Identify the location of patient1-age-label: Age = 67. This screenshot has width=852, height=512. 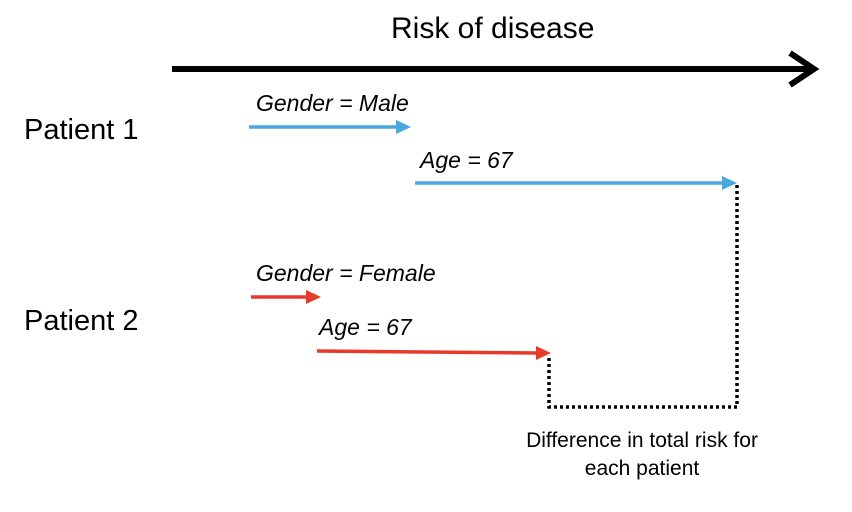
(466, 160).